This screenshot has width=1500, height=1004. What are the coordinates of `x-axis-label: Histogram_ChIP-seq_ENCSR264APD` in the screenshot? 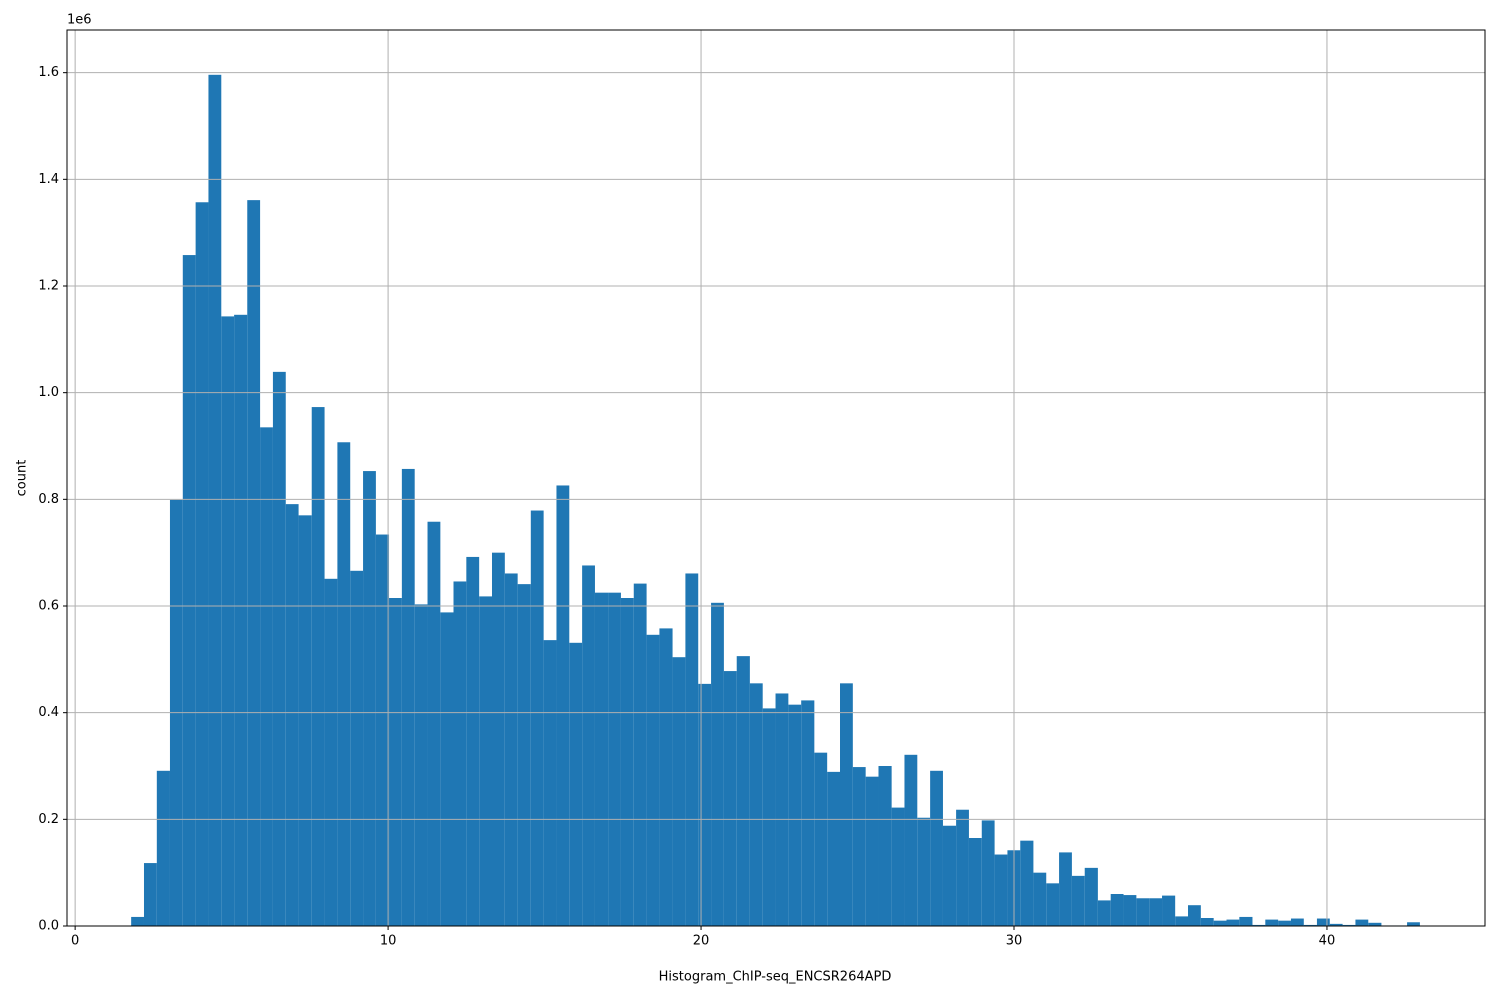 It's located at (775, 977).